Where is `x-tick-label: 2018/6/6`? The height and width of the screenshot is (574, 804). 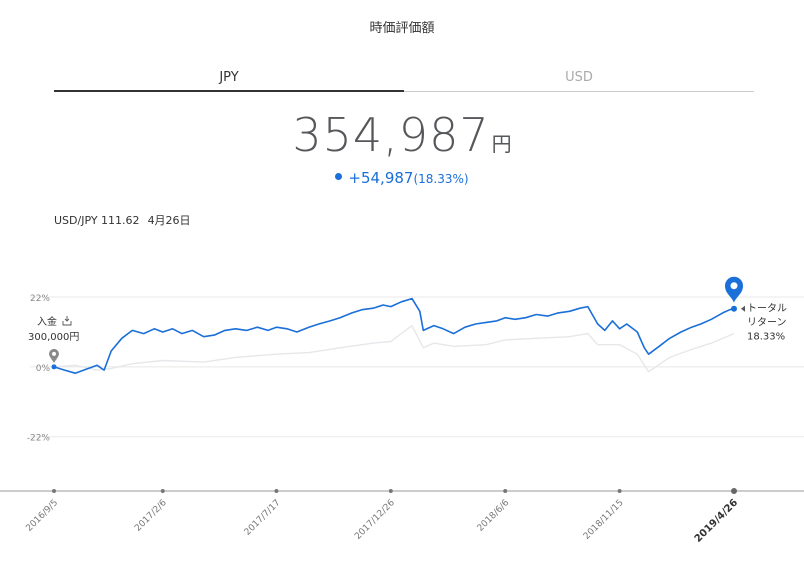
x-tick-label: 2018/6/6 is located at coordinates (494, 516).